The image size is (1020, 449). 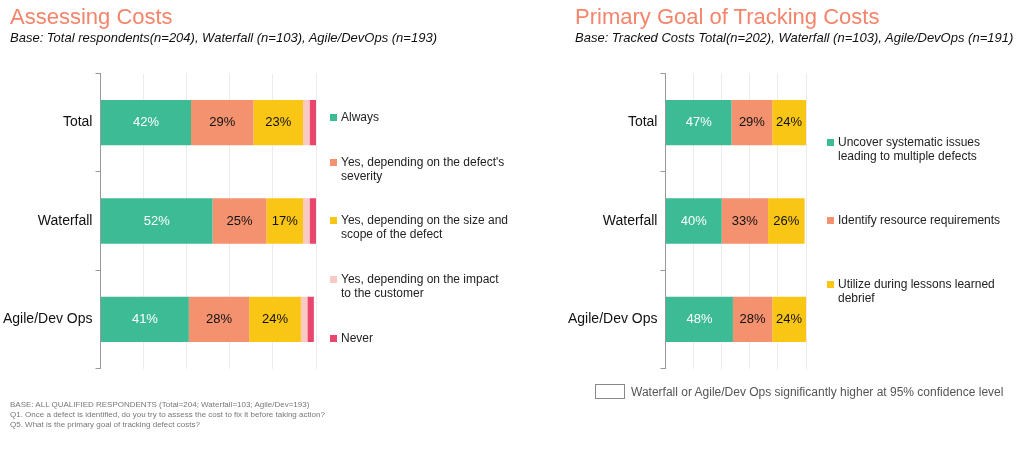 I want to click on data-label: 52%, so click(x=157, y=220).